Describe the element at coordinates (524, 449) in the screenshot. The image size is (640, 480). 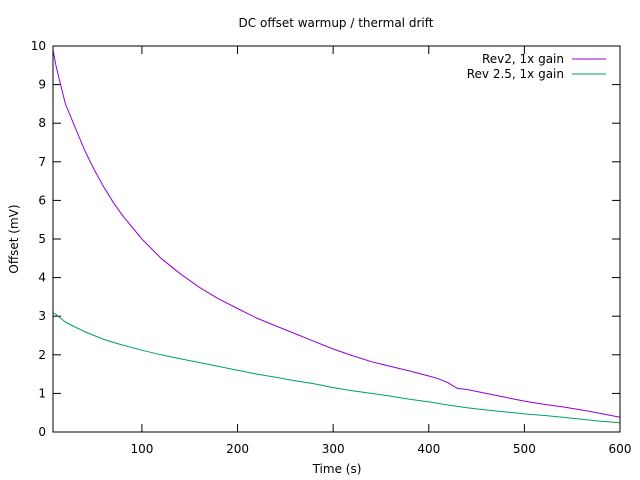
I see `x-tick-label: 500` at that location.